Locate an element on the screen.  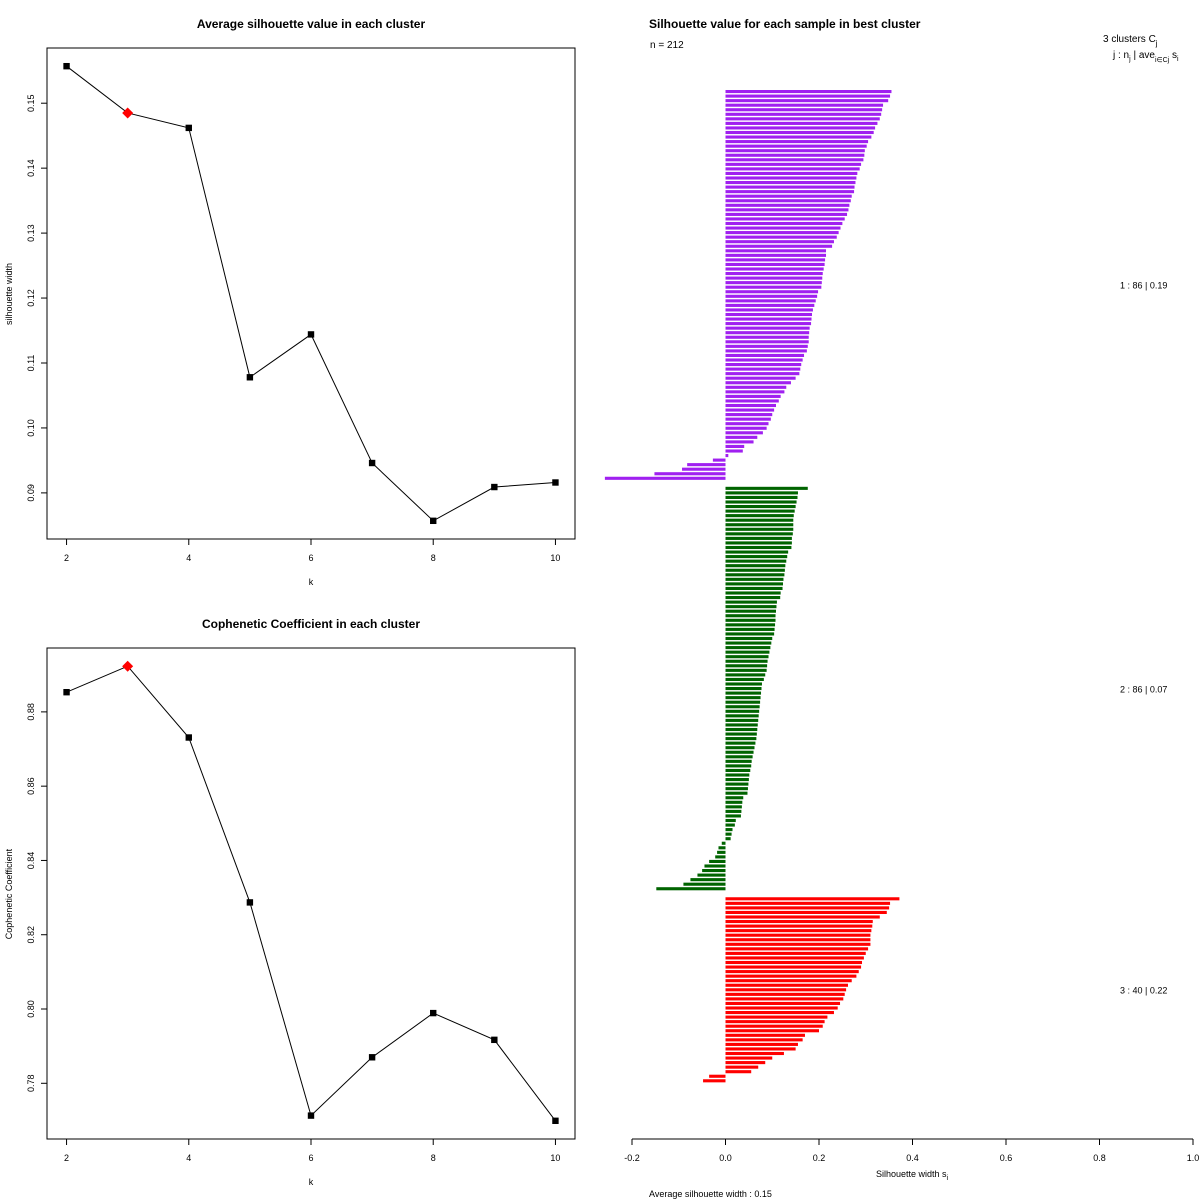
cluster-label: 2 : 86 | 0.07 is located at coordinates (1143, 689).